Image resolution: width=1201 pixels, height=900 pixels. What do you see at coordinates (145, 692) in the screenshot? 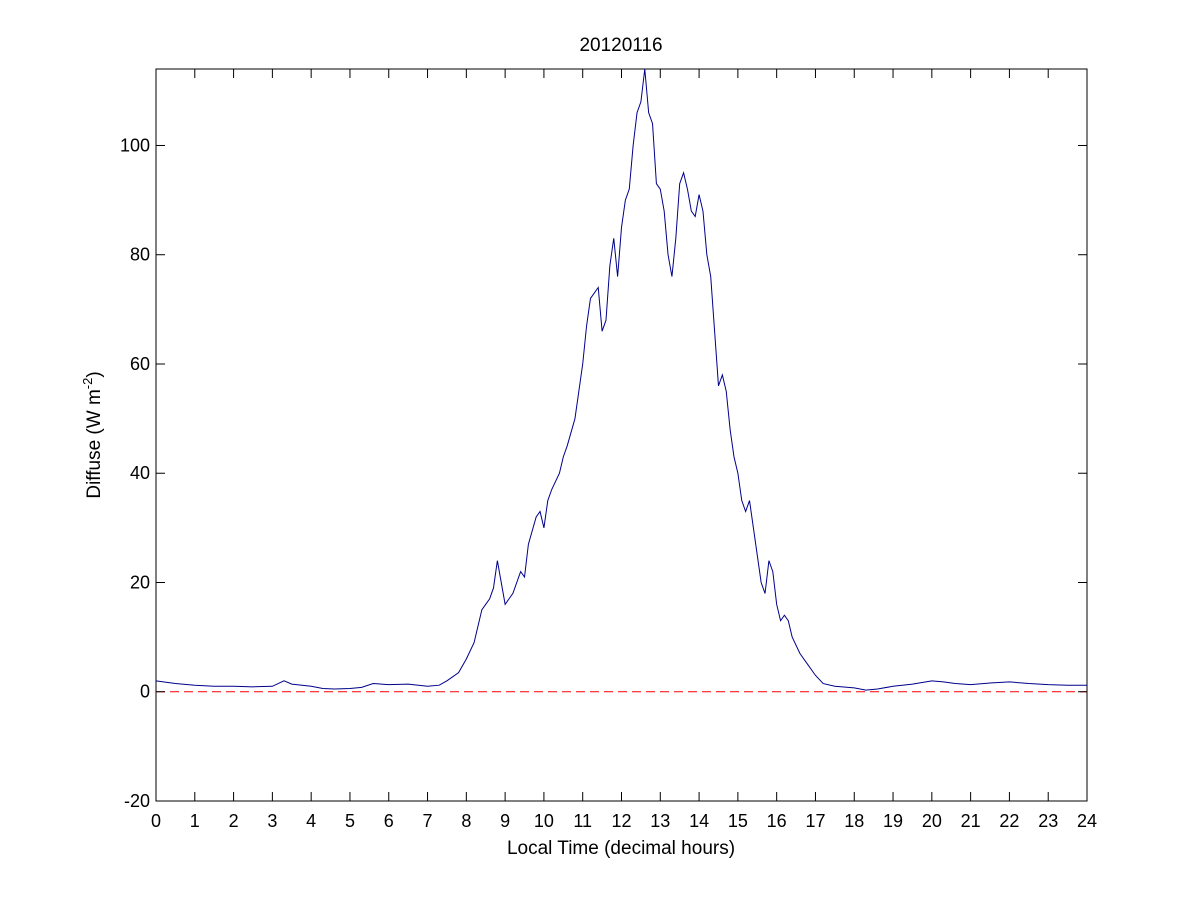
I see `y-tick-label: 0` at bounding box center [145, 692].